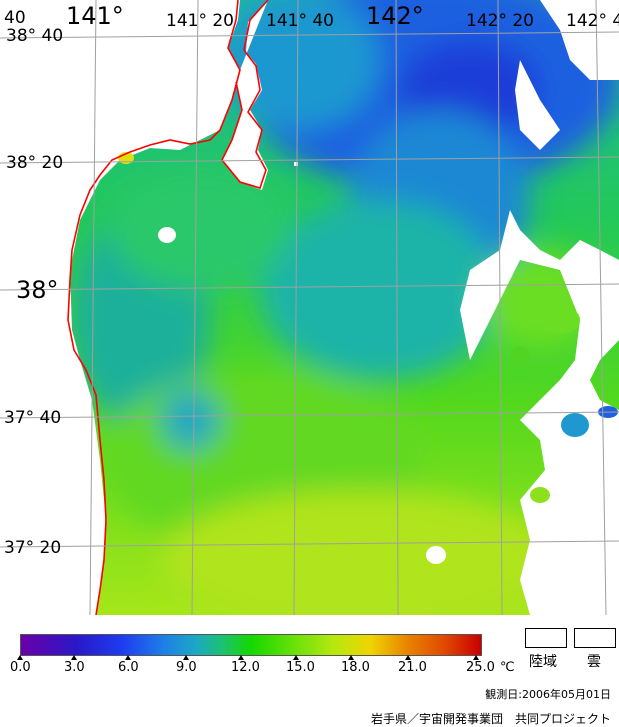  Describe the element at coordinates (594, 662) in the screenshot. I see `cloud-legend-label: 雲` at that location.